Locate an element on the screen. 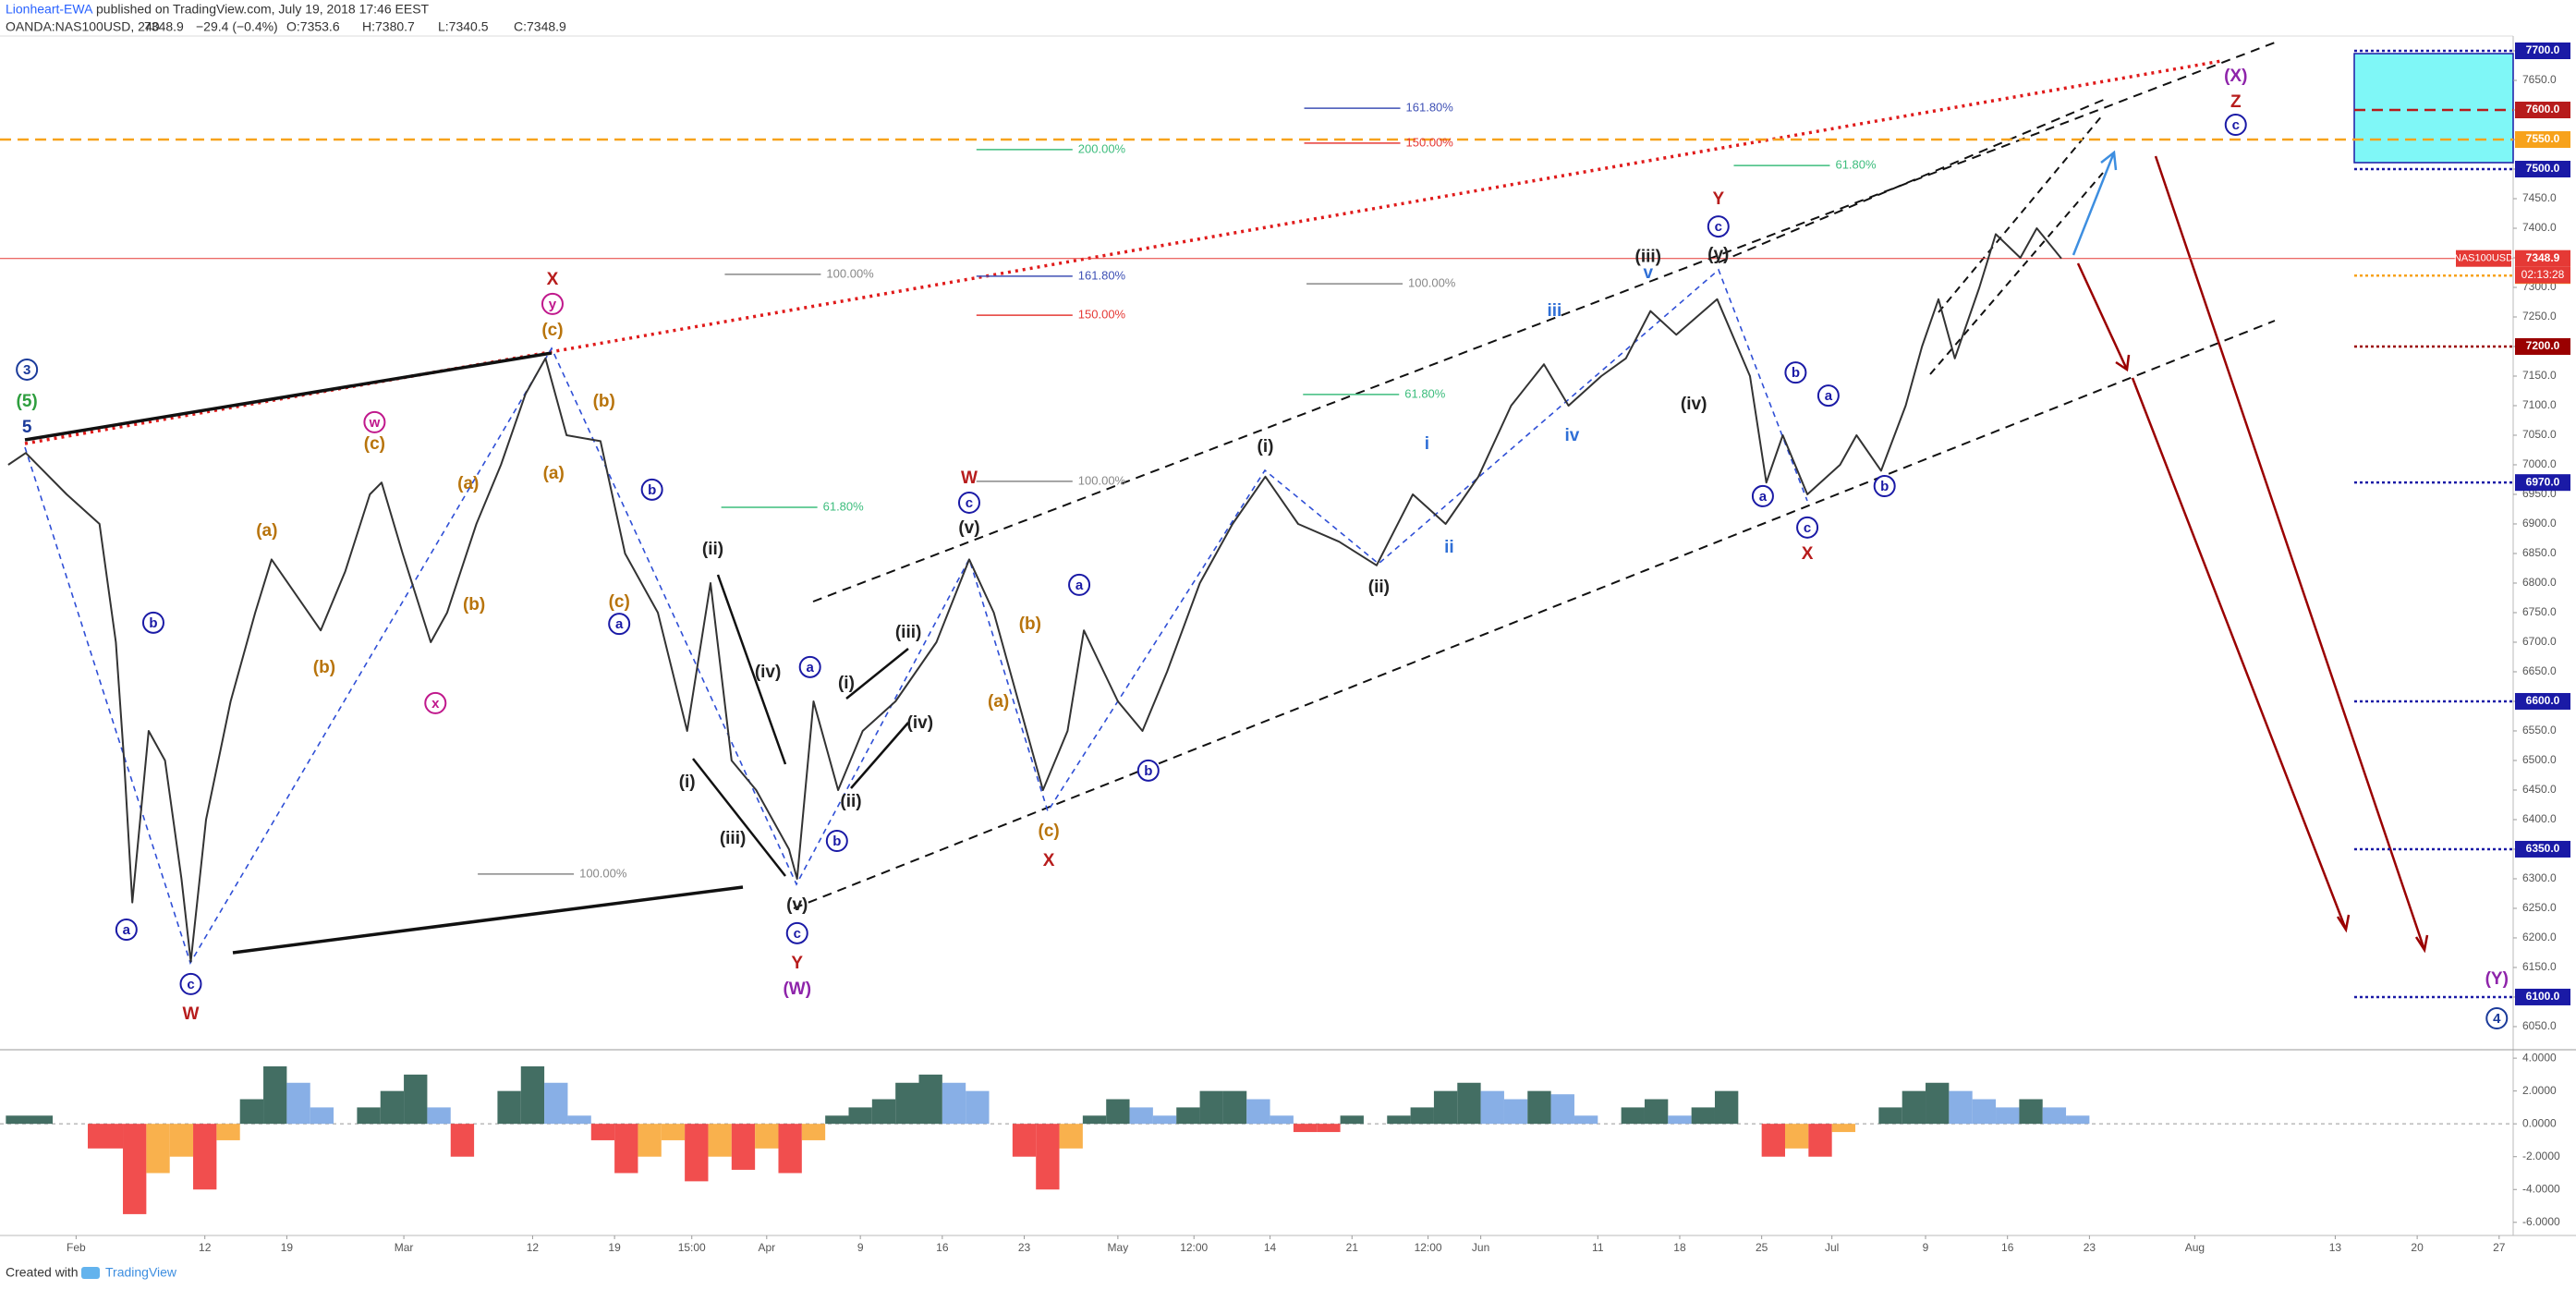  fib-label: 100.00% is located at coordinates (1102, 480).